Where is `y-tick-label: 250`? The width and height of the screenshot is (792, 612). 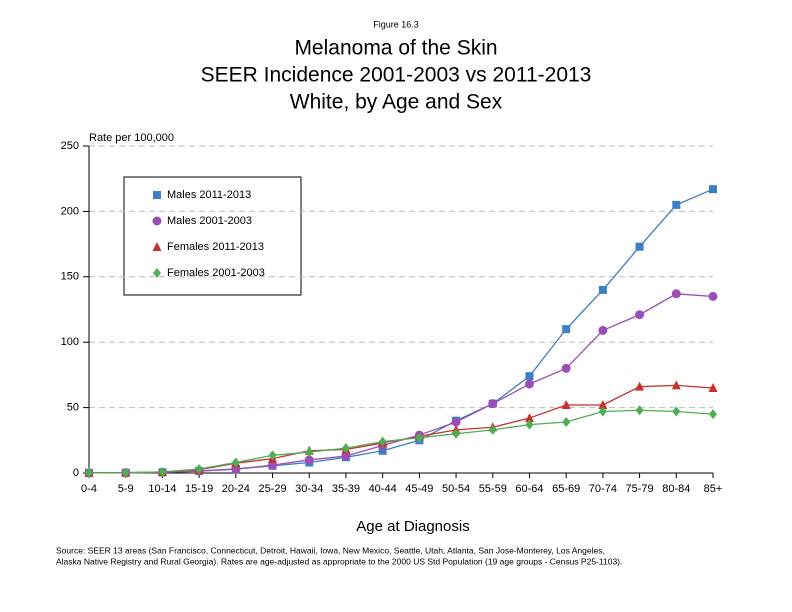
y-tick-label: 250 is located at coordinates (70, 146).